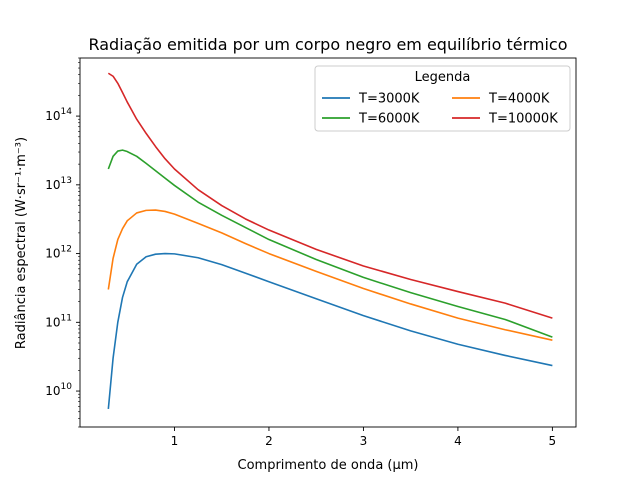 Image resolution: width=640 pixels, height=480 pixels. What do you see at coordinates (58, 390) in the screenshot?
I see `y-tick-label-0: 1010` at bounding box center [58, 390].